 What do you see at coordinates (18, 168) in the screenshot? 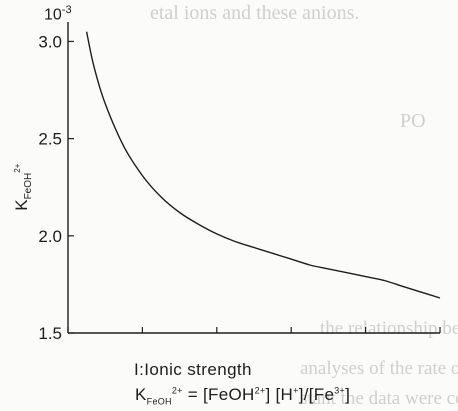
I see `y-axis-label-sup: 2+` at bounding box center [18, 168].